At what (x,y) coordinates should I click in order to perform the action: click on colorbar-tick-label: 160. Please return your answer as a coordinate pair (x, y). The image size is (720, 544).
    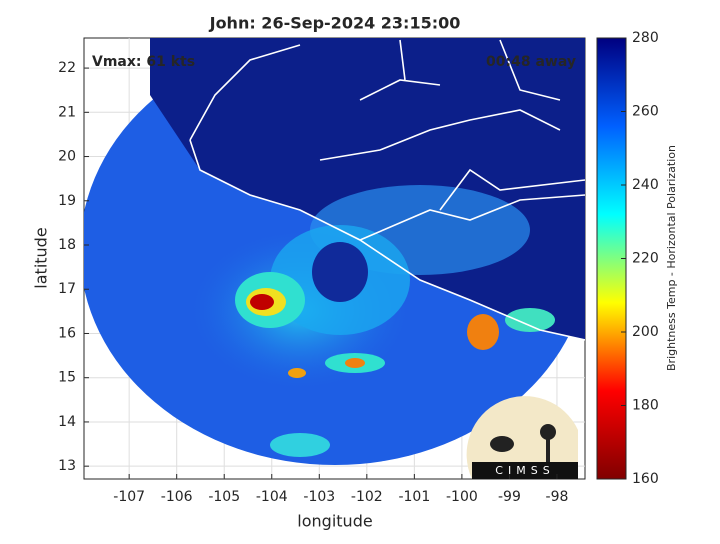
    Looking at the image, I should click on (645, 479).